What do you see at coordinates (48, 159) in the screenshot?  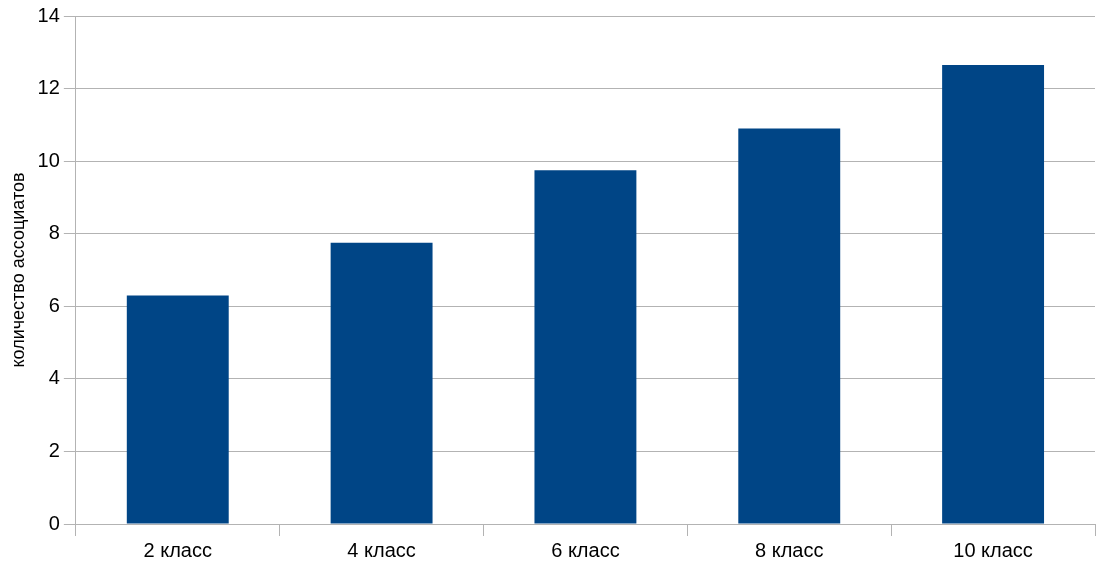 I see `y-tick-label: 10` at bounding box center [48, 159].